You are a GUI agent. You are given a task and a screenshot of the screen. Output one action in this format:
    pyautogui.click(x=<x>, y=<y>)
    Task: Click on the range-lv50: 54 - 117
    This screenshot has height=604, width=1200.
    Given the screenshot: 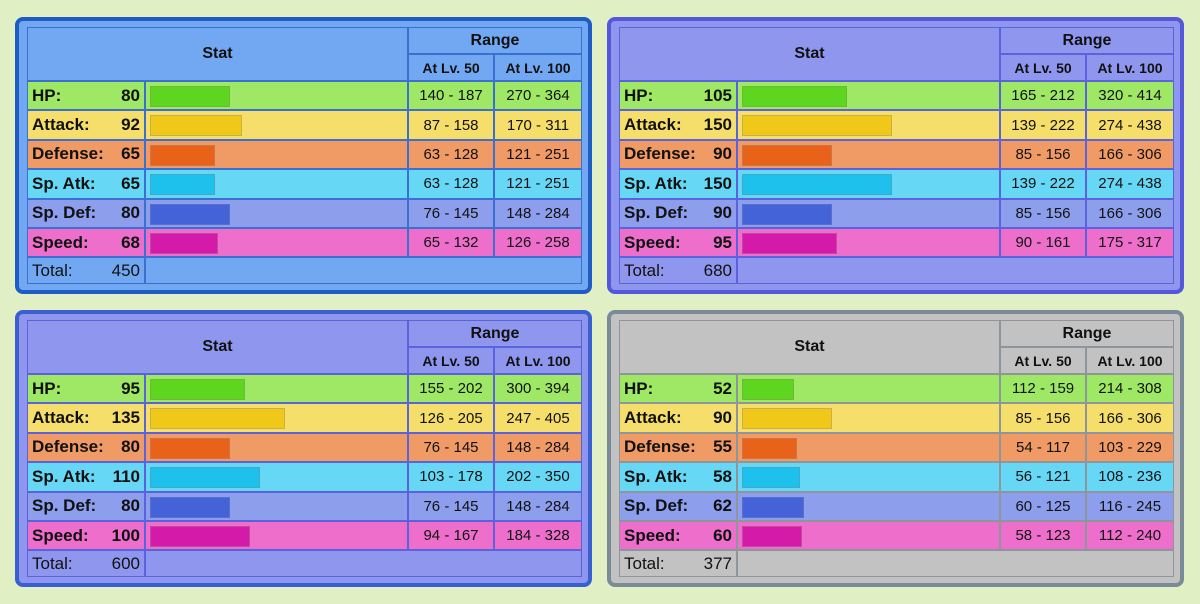 What is the action you would take?
    pyautogui.click(x=1043, y=447)
    